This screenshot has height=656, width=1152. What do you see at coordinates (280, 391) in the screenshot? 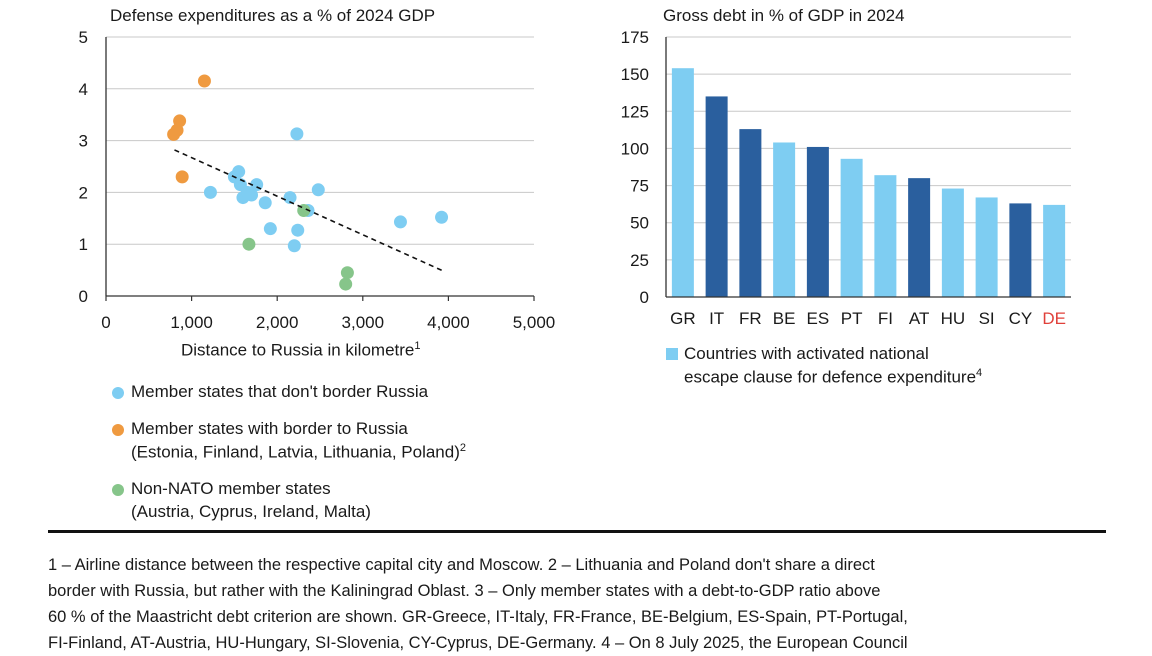
I see `legend-label-non-border: Member states that don't border Russia` at bounding box center [280, 391].